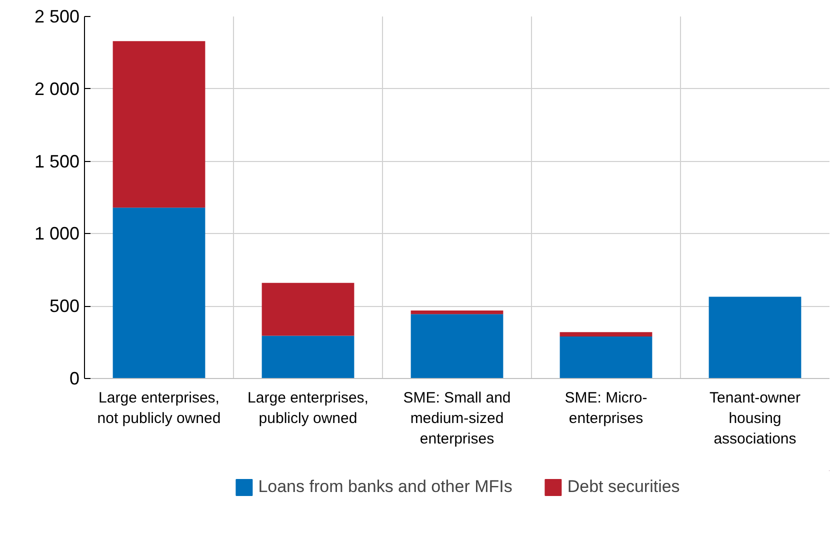 This screenshot has width=835, height=537. Describe the element at coordinates (385, 487) in the screenshot. I see `legend-label: Loans from banks and other MFIs` at that location.